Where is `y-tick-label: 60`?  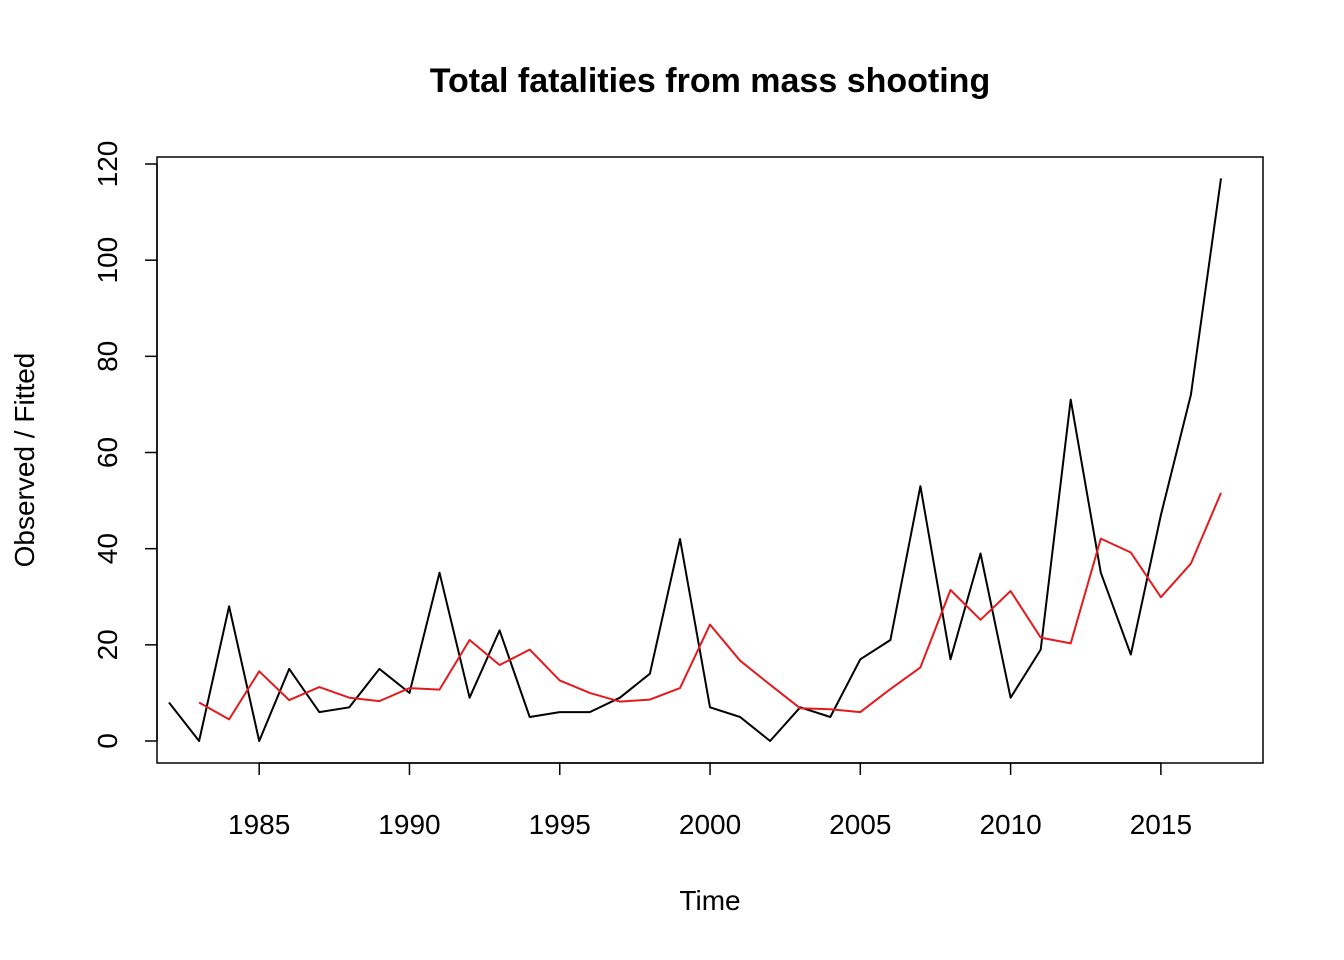
y-tick-label: 60 is located at coordinates (107, 452).